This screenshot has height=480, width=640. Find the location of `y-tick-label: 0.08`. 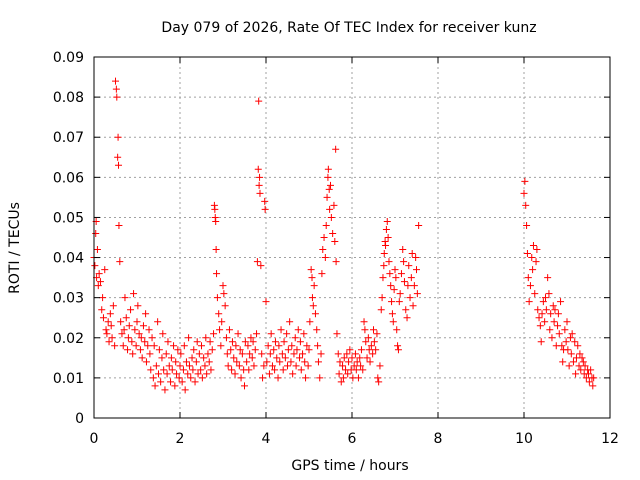

y-tick-label: 0.08 is located at coordinates (68, 98).